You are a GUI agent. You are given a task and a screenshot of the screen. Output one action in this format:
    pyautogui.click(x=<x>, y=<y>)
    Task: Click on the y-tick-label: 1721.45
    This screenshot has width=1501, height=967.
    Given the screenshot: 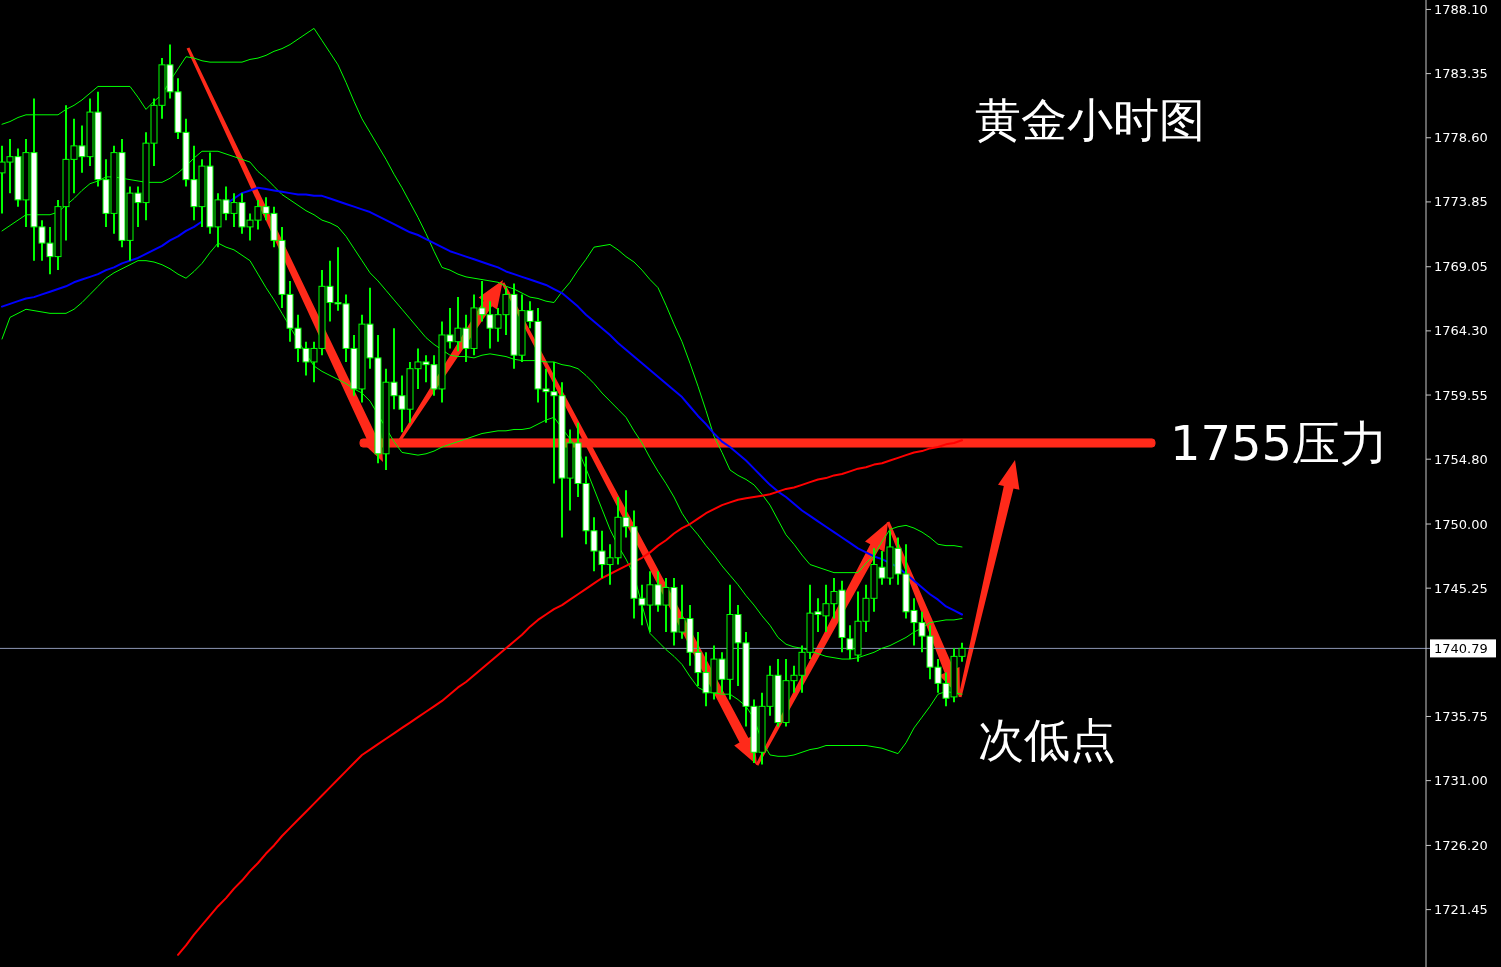 What is the action you would take?
    pyautogui.click(x=1461, y=910)
    